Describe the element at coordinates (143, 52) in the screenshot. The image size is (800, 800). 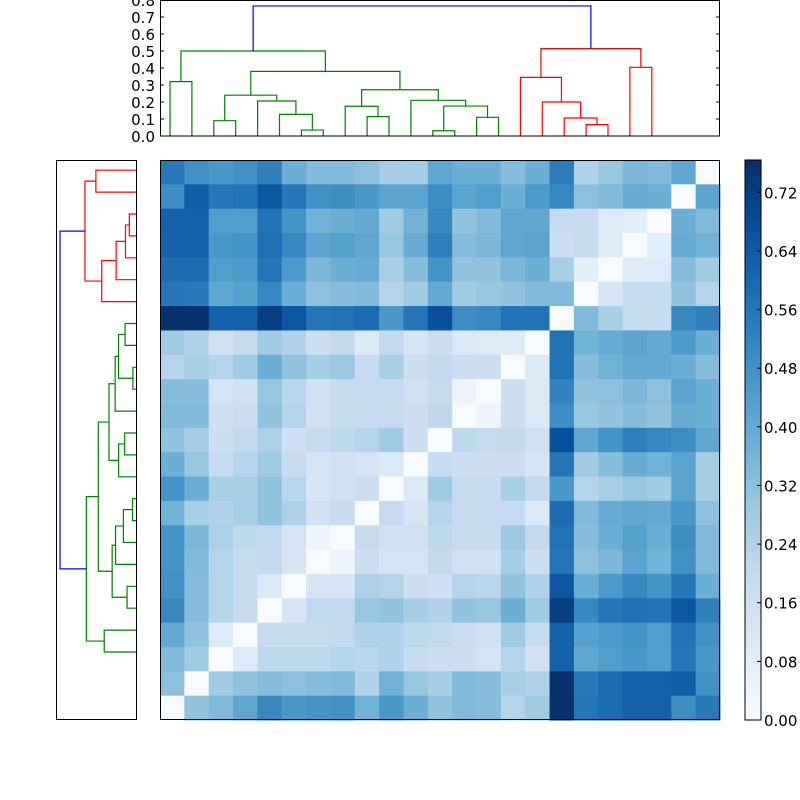
I see `height-axis-tick-label: 0.5` at that location.